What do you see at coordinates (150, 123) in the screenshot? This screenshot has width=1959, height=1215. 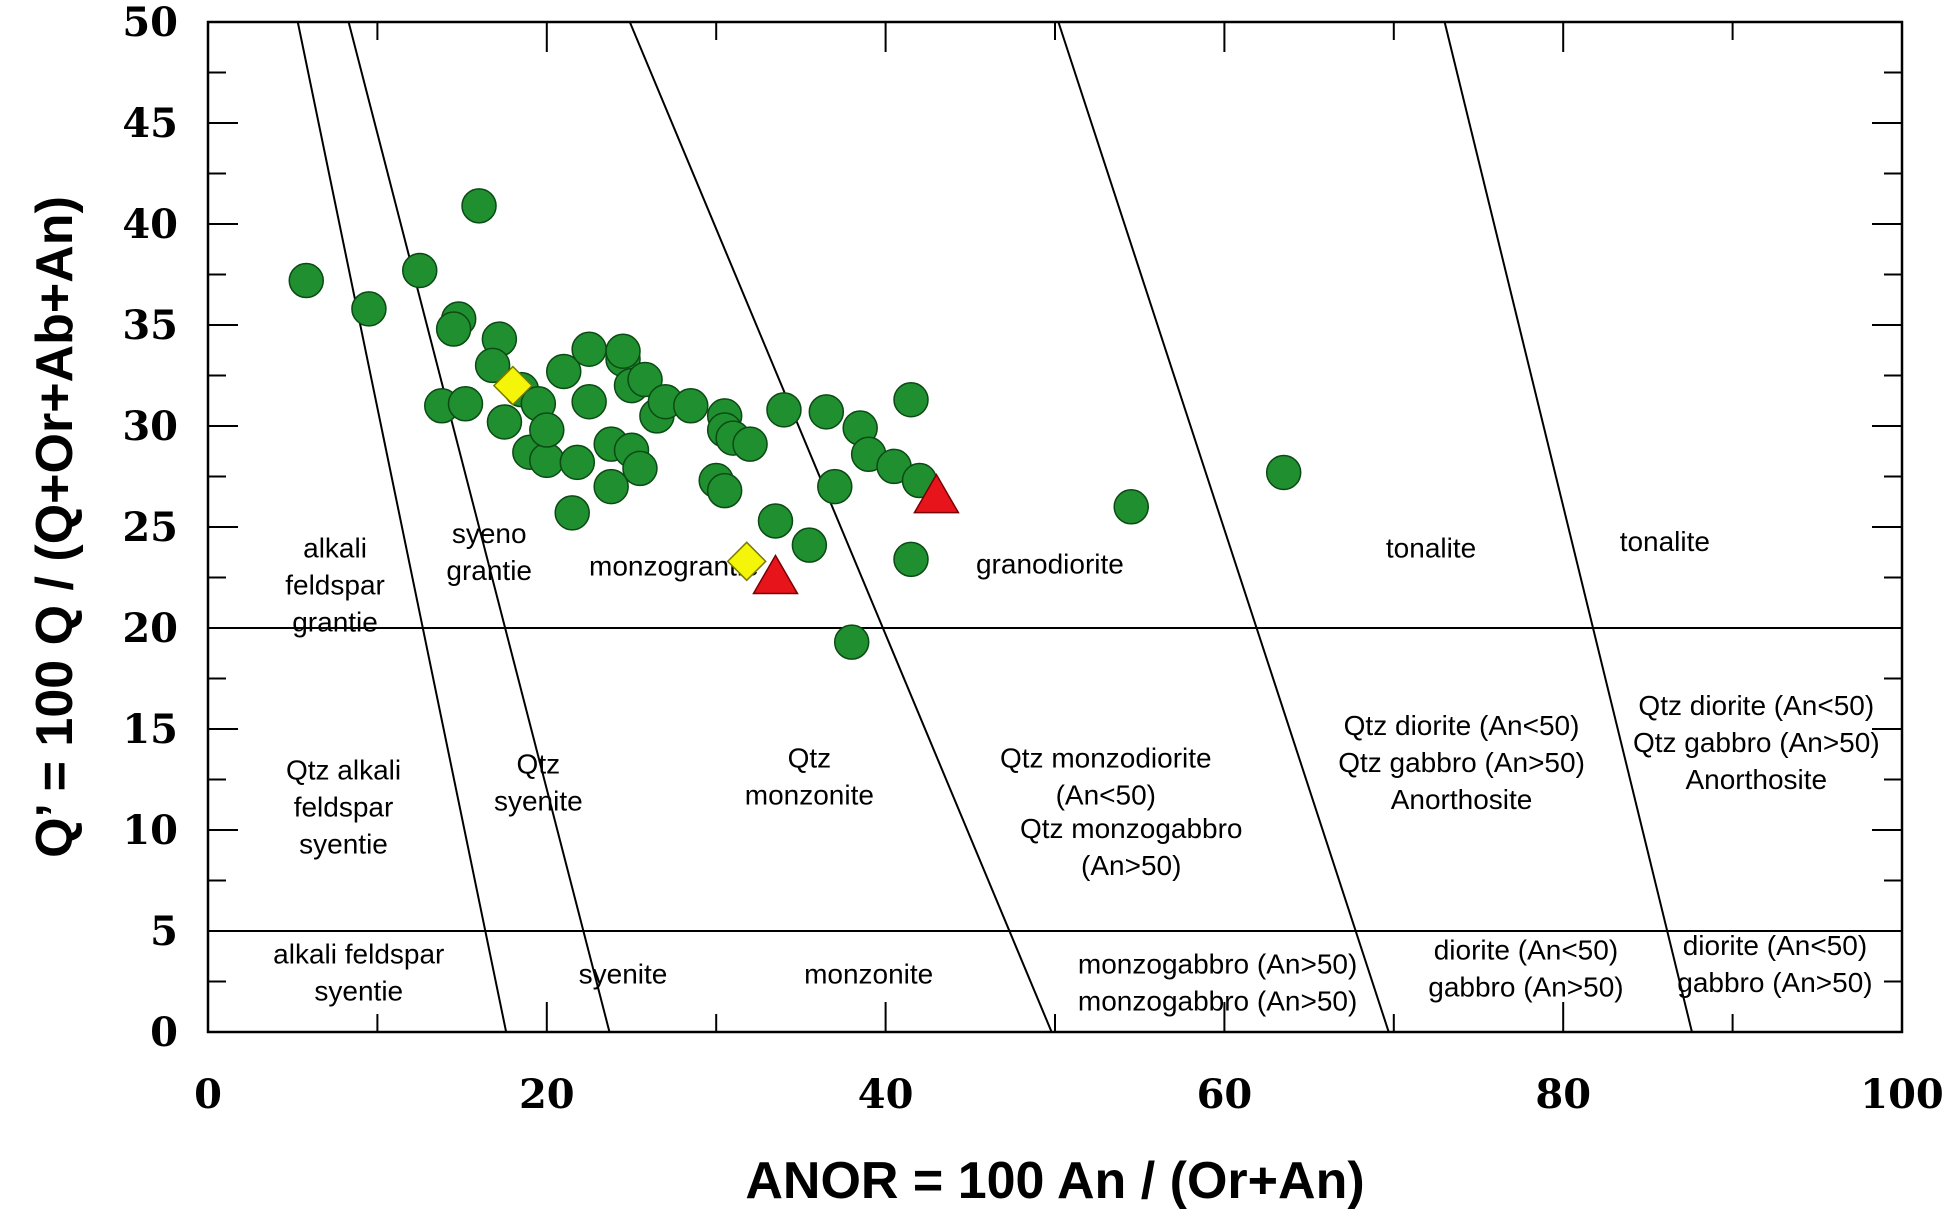 I see `y-tick-label: 45` at bounding box center [150, 123].